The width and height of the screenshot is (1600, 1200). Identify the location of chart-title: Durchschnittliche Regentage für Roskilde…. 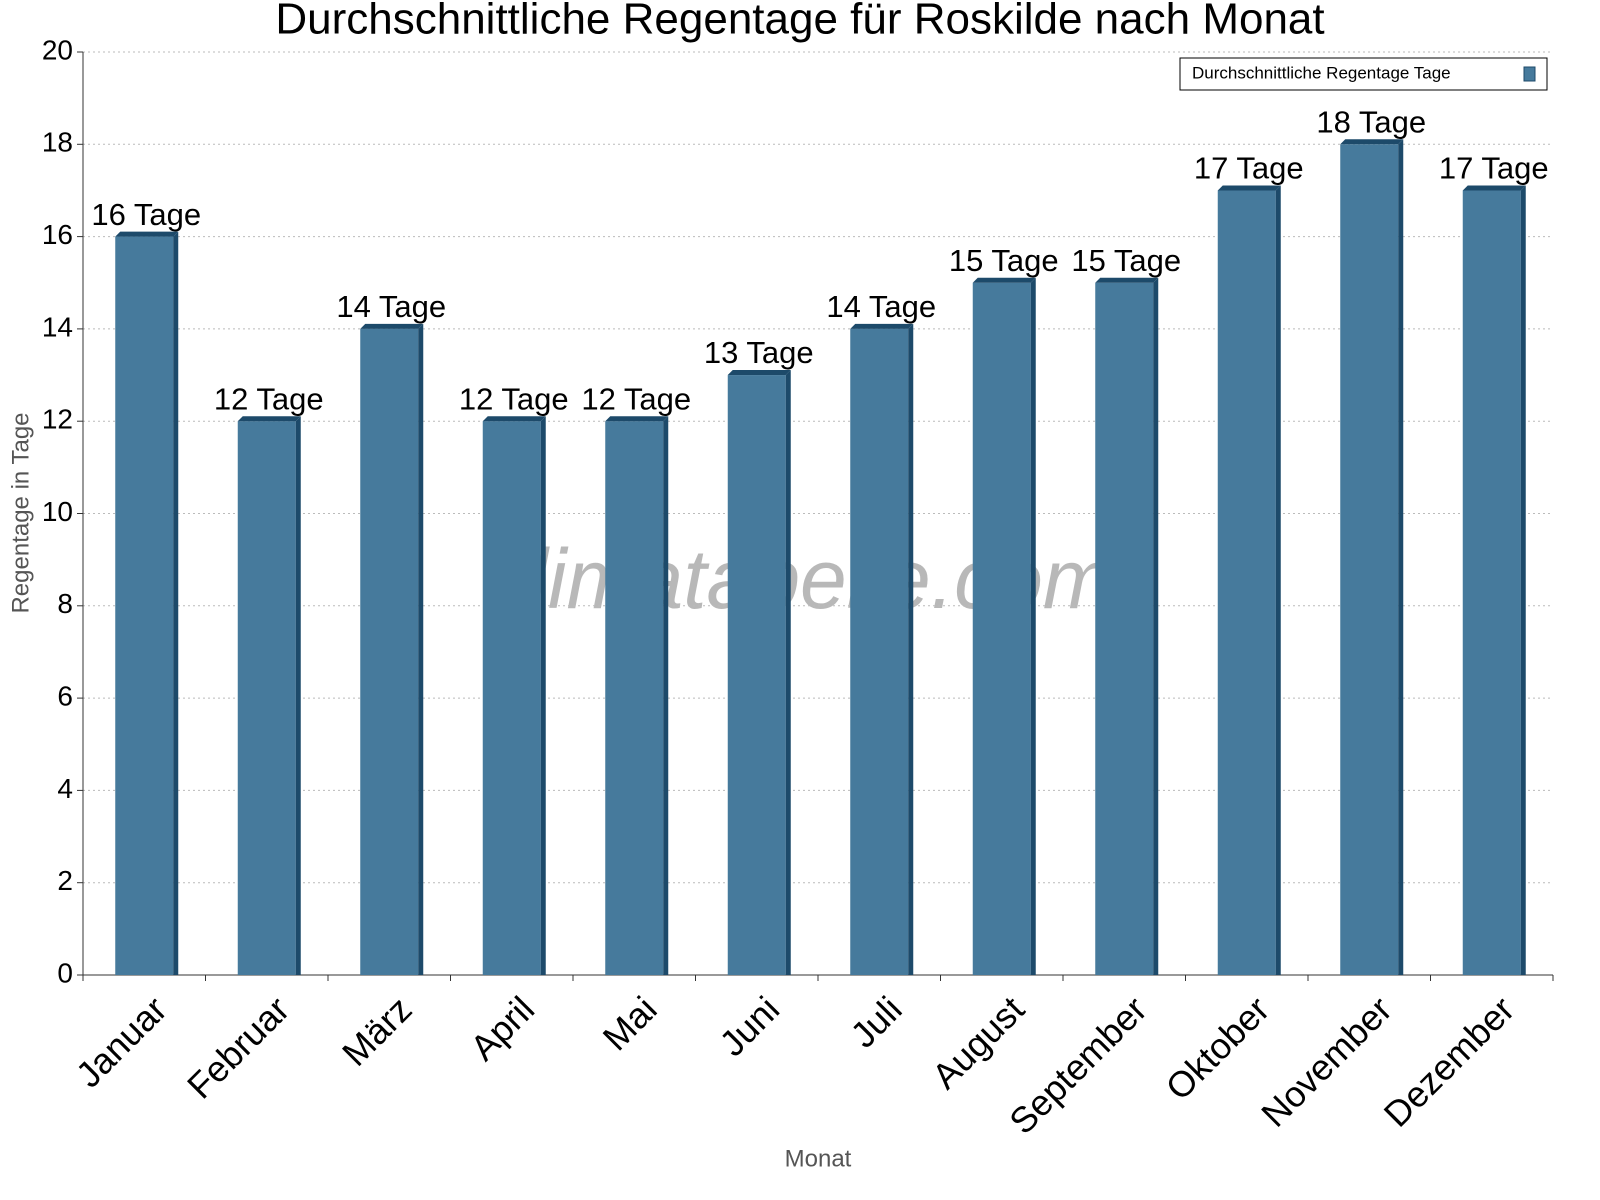
(799, 22).